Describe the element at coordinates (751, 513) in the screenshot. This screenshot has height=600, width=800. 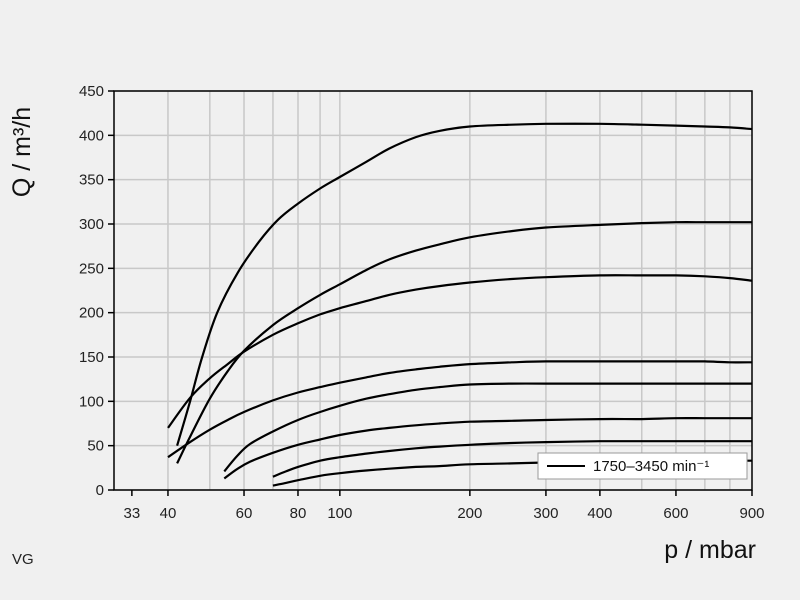
I see `x-tick-label: 900` at that location.